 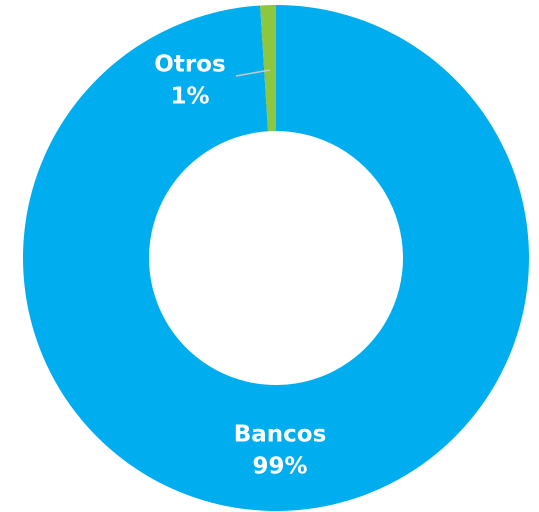 What do you see at coordinates (279, 467) in the screenshot?
I see `slice-value-label: 99%` at bounding box center [279, 467].